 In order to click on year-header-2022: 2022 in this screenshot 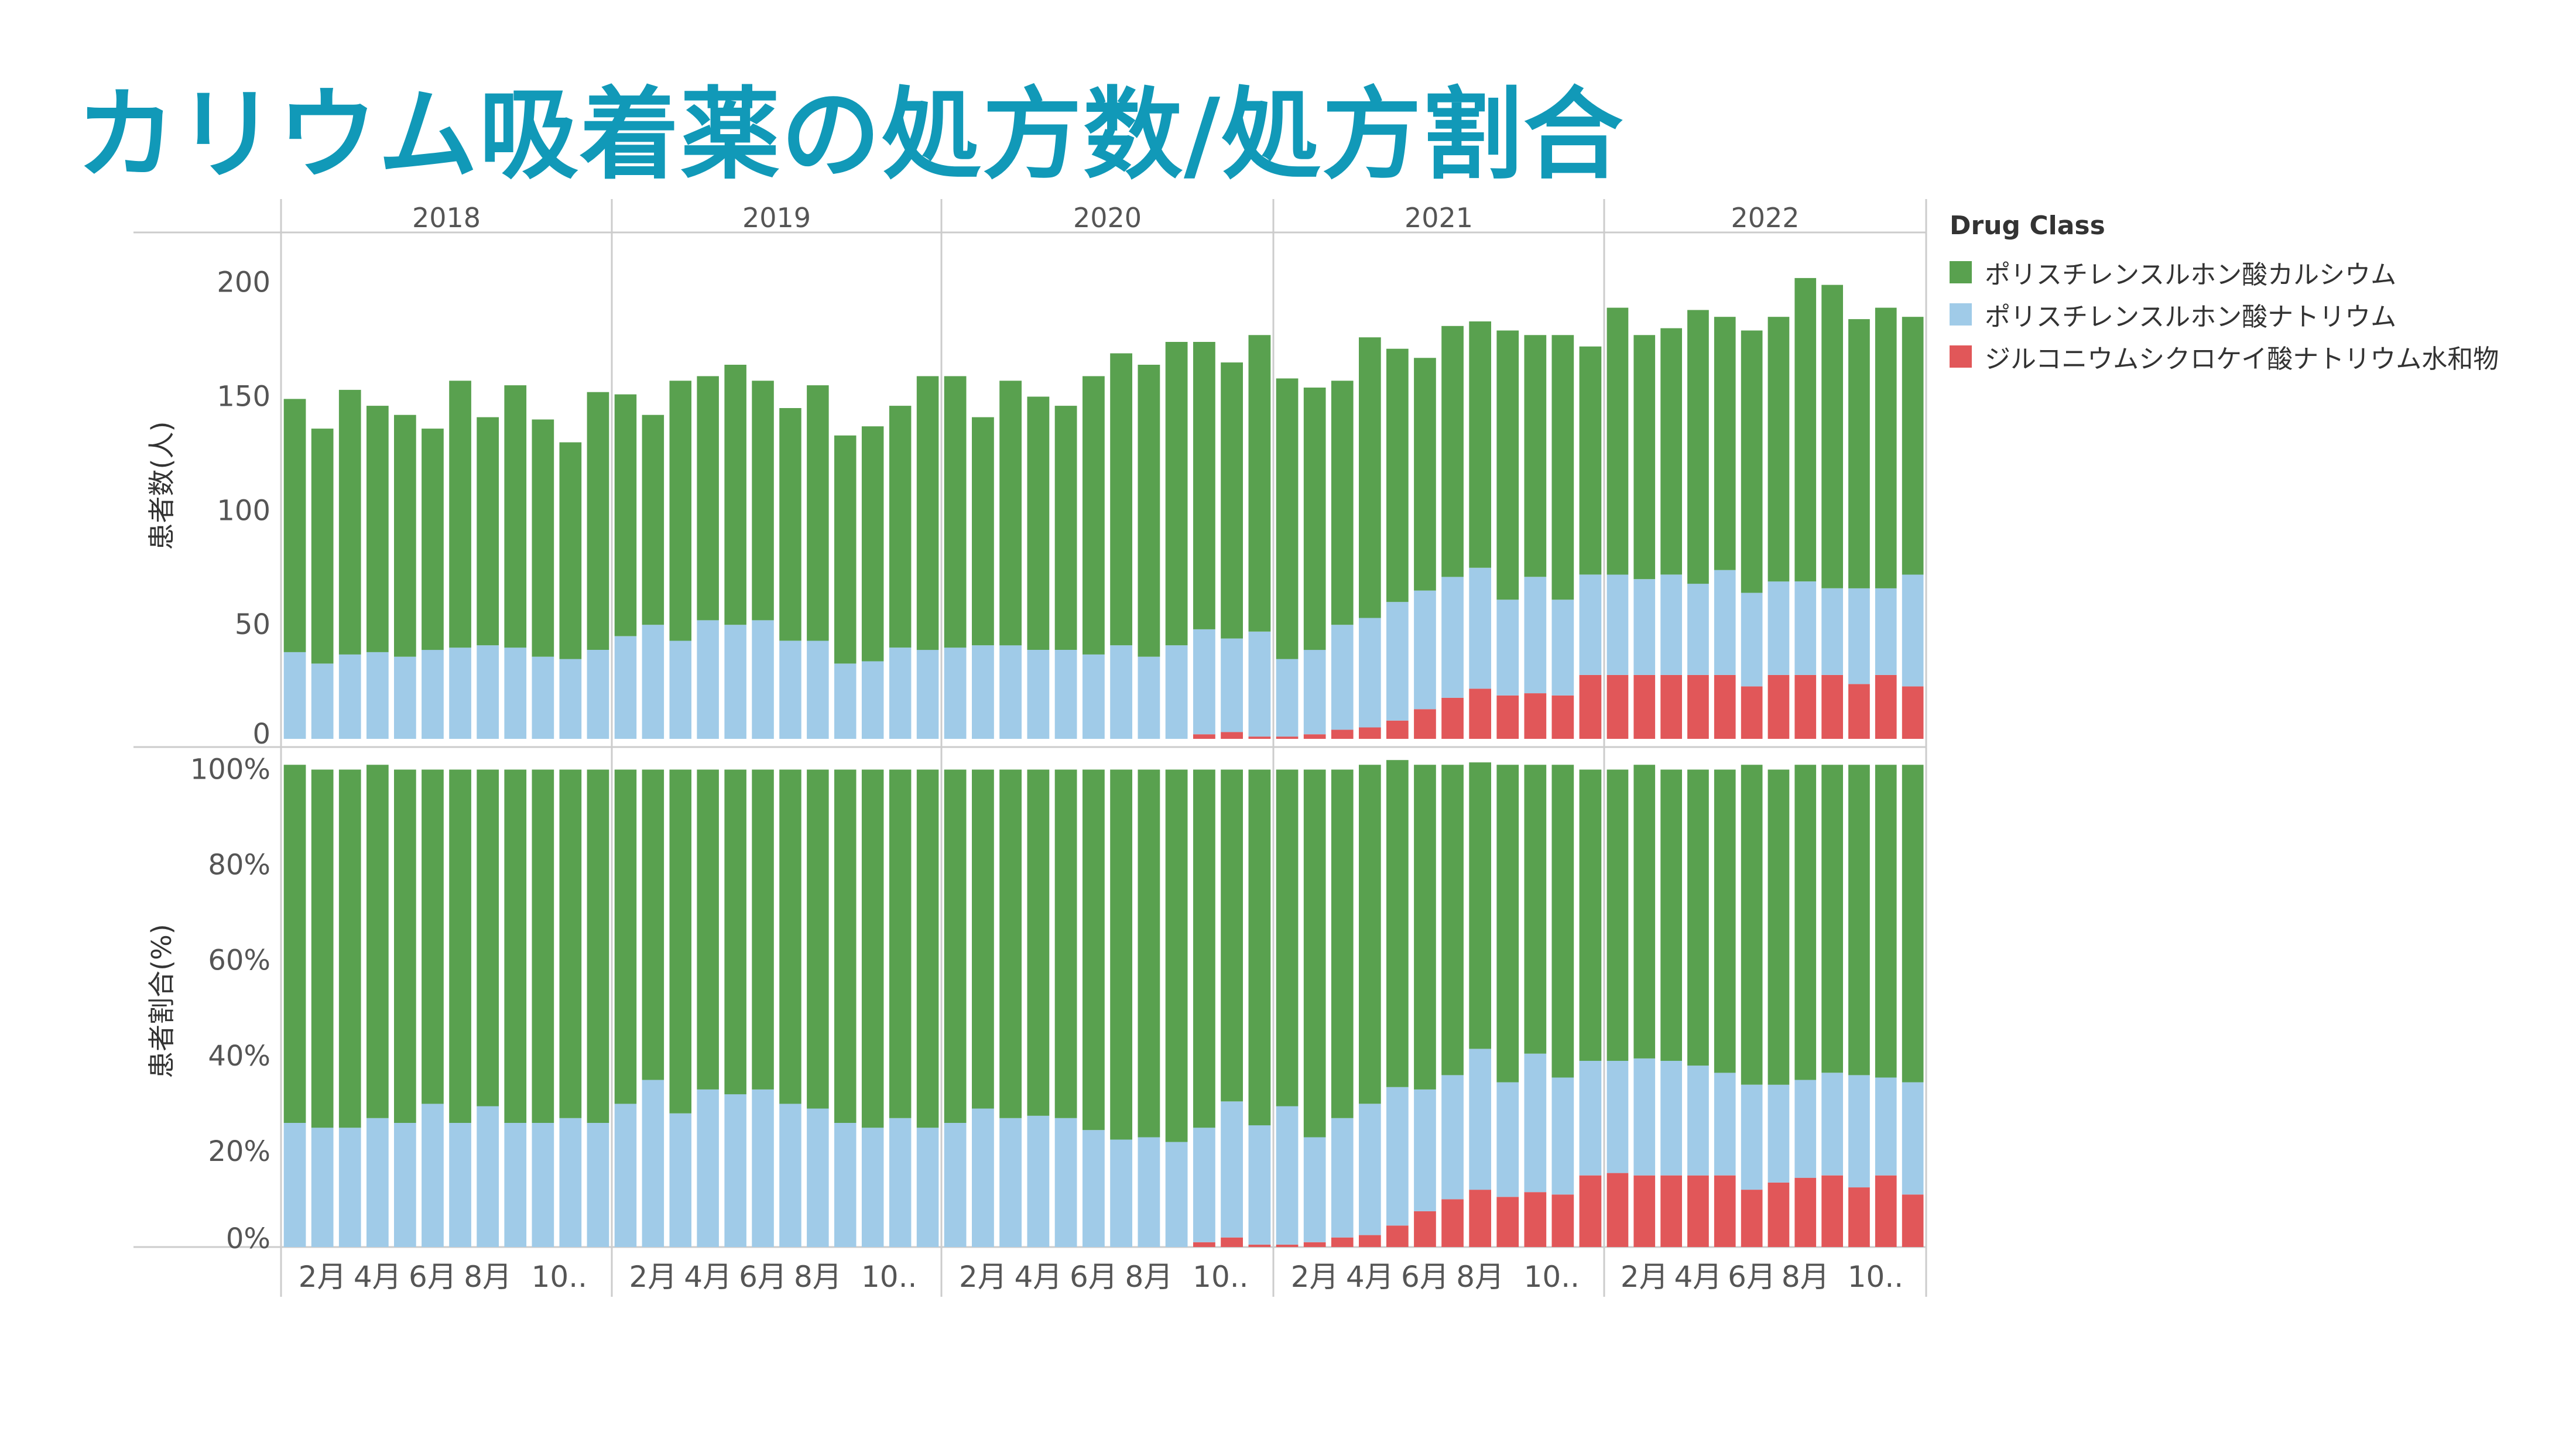, I will do `click(1765, 218)`.